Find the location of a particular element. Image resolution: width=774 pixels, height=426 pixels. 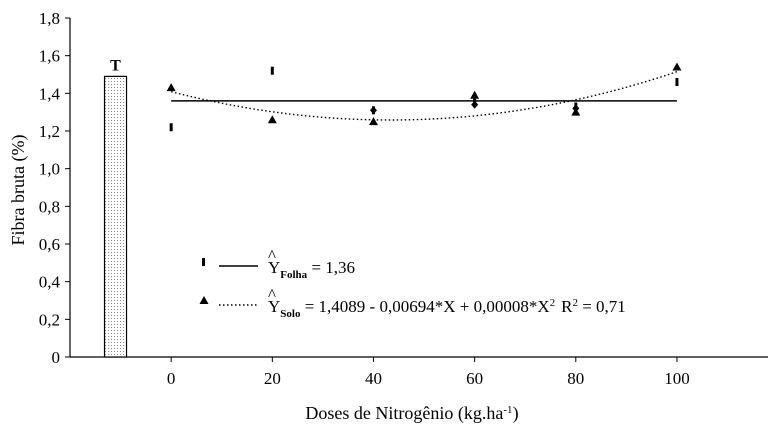

legend-entry-folha: ^ YFolha = 1,36 is located at coordinates (278, 263).